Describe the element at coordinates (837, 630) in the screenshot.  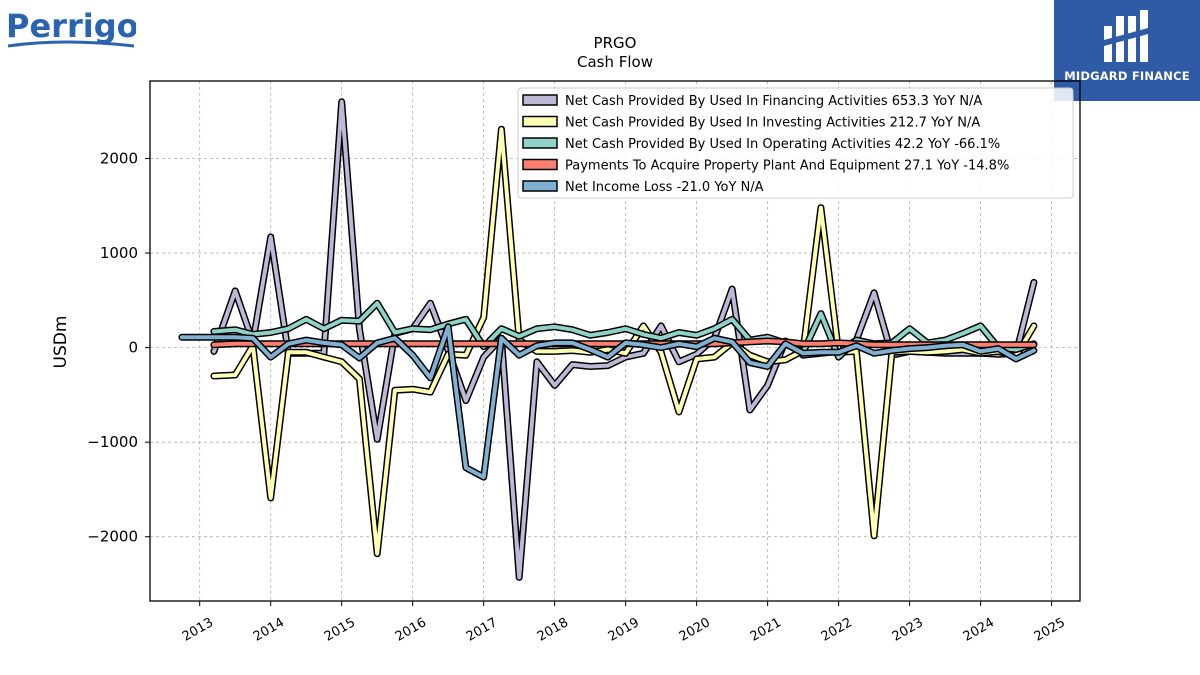
I see `x-tick-label: 2022` at that location.